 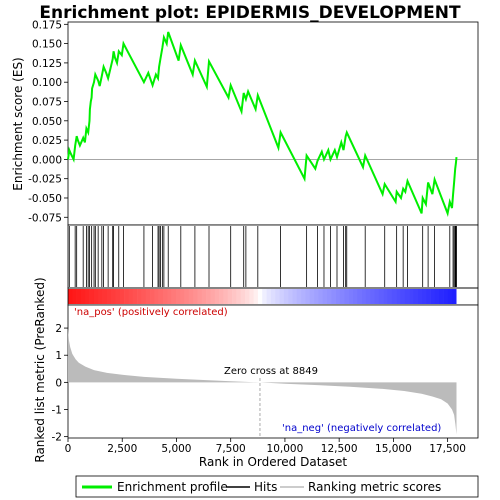 What do you see at coordinates (47, 141) in the screenshot?
I see `es-y-tick-label: 0.025` at bounding box center [47, 141].